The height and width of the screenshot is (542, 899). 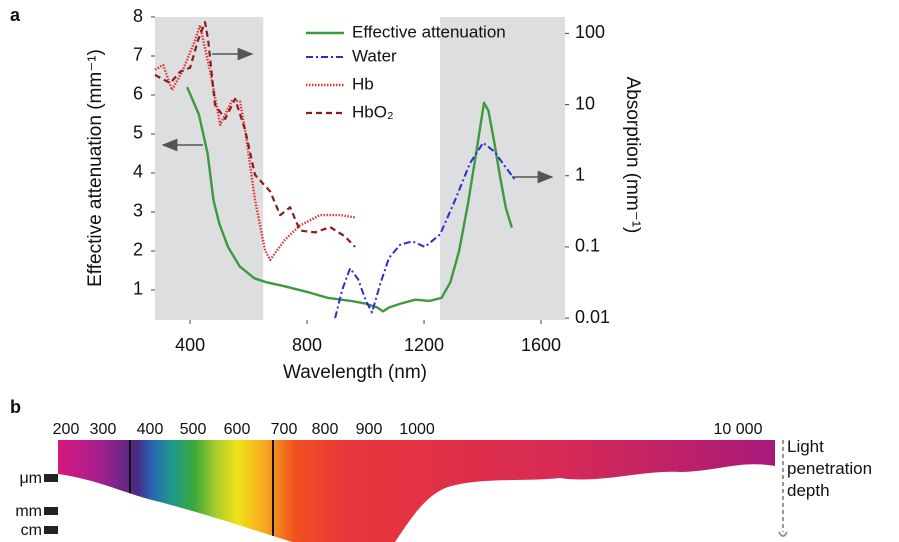 I want to click on depth-label: mm, so click(x=28, y=511).